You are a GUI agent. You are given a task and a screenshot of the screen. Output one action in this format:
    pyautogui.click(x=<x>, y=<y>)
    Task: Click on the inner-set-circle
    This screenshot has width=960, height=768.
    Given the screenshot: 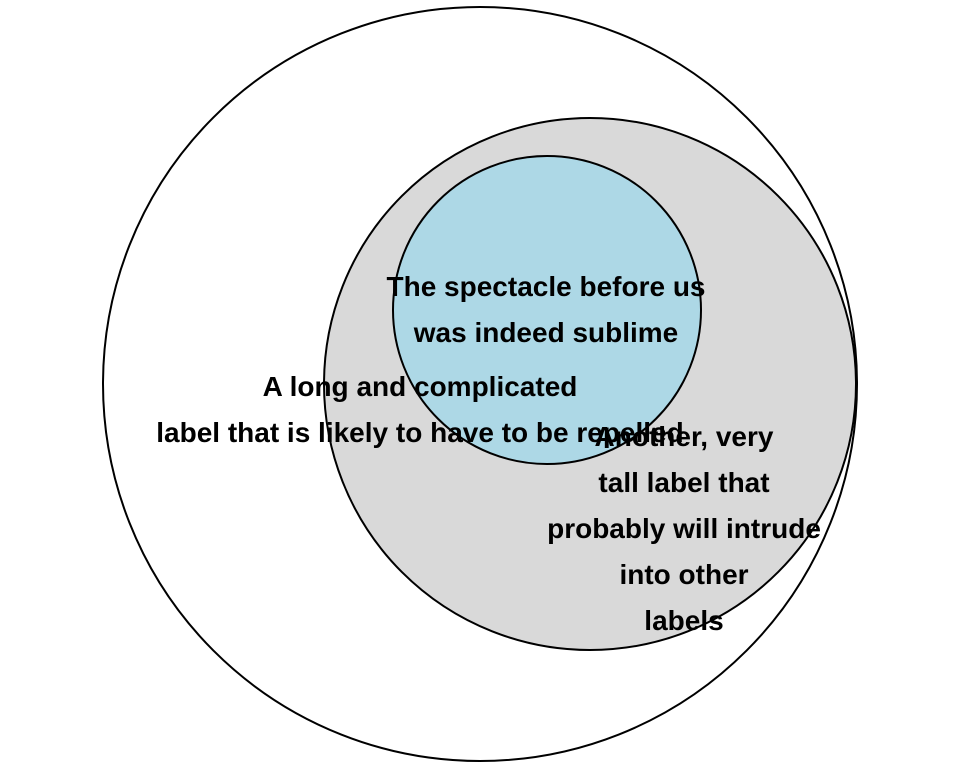 What is the action you would take?
    pyautogui.click(x=547, y=310)
    